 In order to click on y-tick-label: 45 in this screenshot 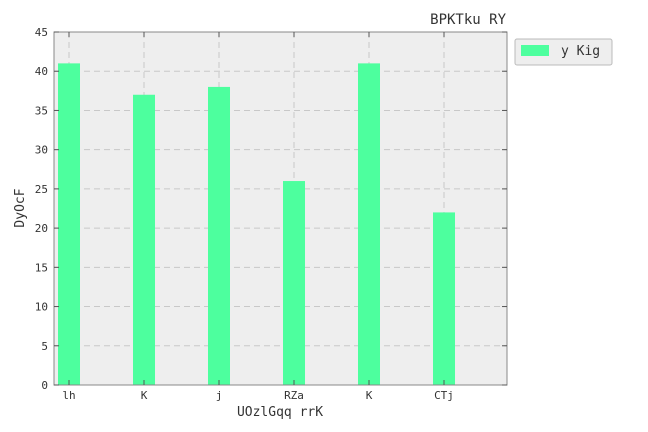, I will do `click(41, 32)`.